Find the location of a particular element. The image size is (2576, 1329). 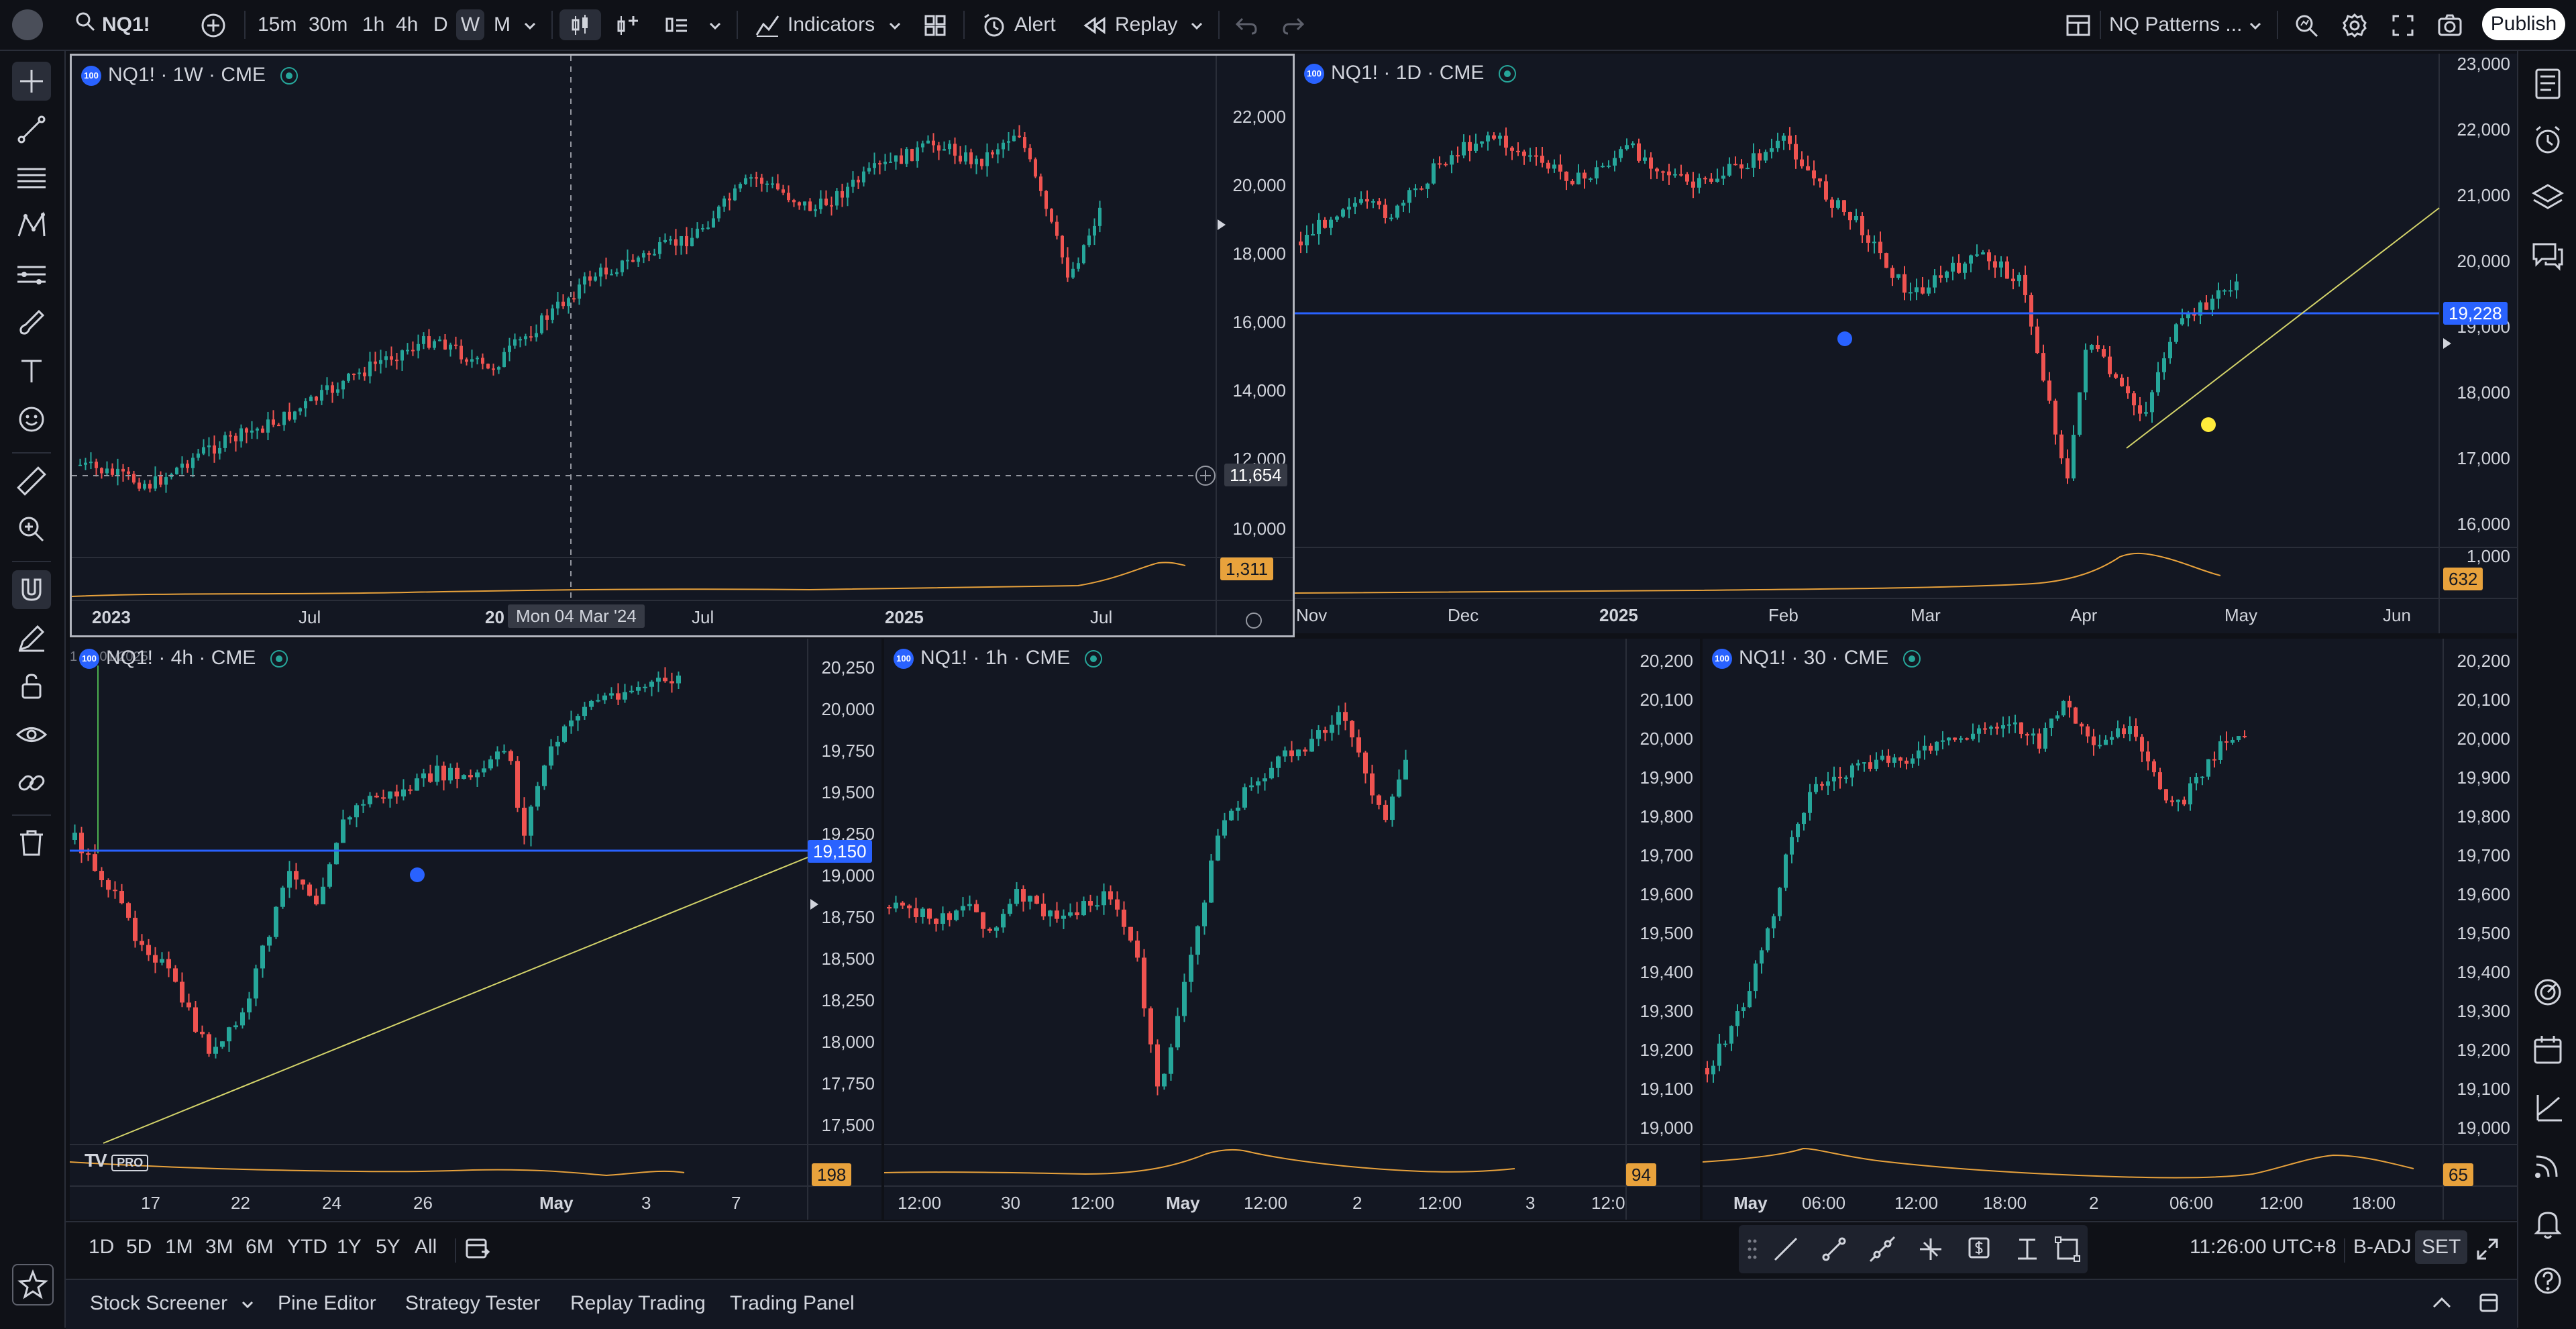

compare-icon is located at coordinates (627, 24).